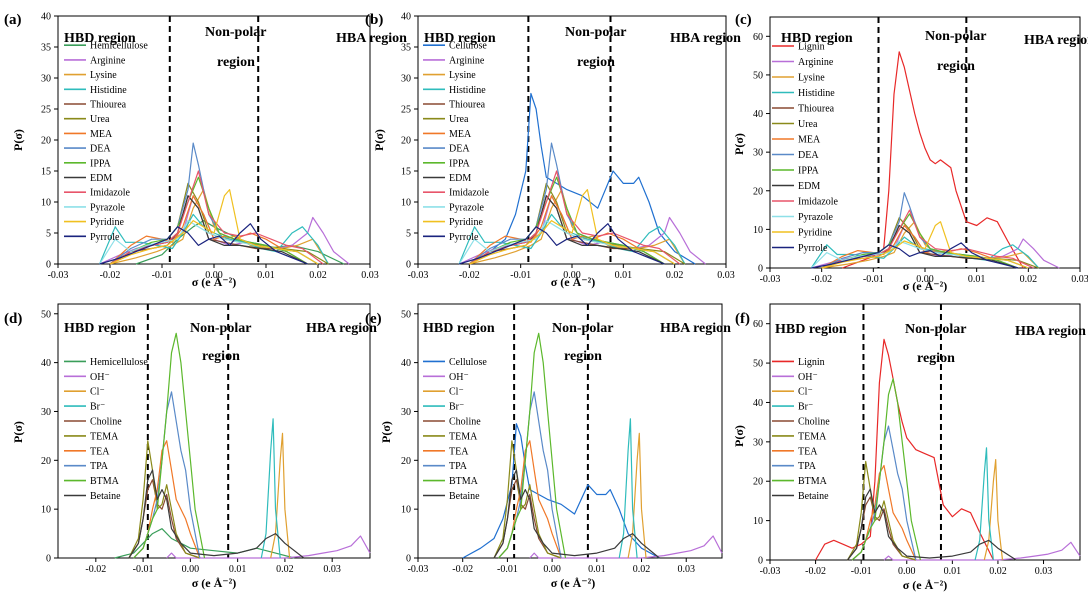  What do you see at coordinates (816, 93) in the screenshot?
I see `legend-label-Histidine: Histidine` at bounding box center [816, 93].